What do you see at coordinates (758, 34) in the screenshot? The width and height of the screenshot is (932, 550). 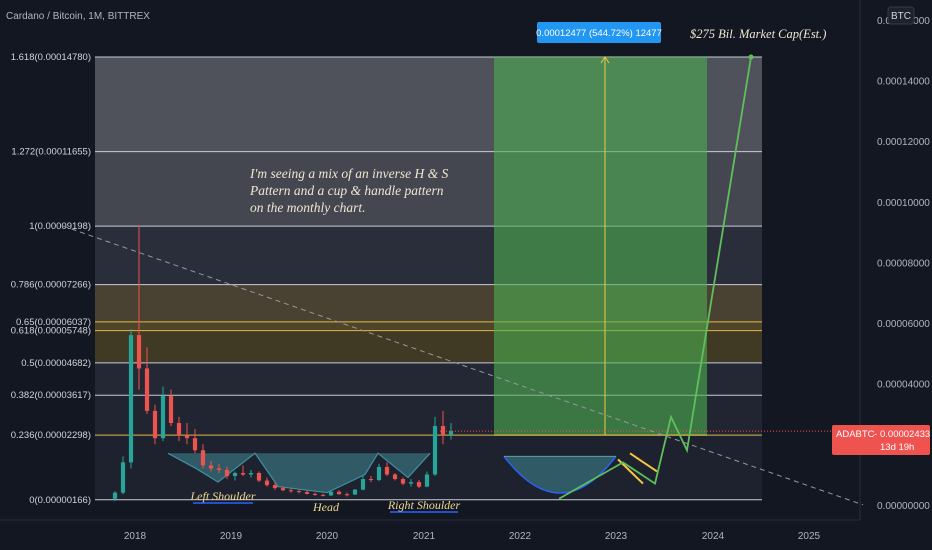 I see `market-cap-annotation: $275 Bil. Market Cap(Est.)` at bounding box center [758, 34].